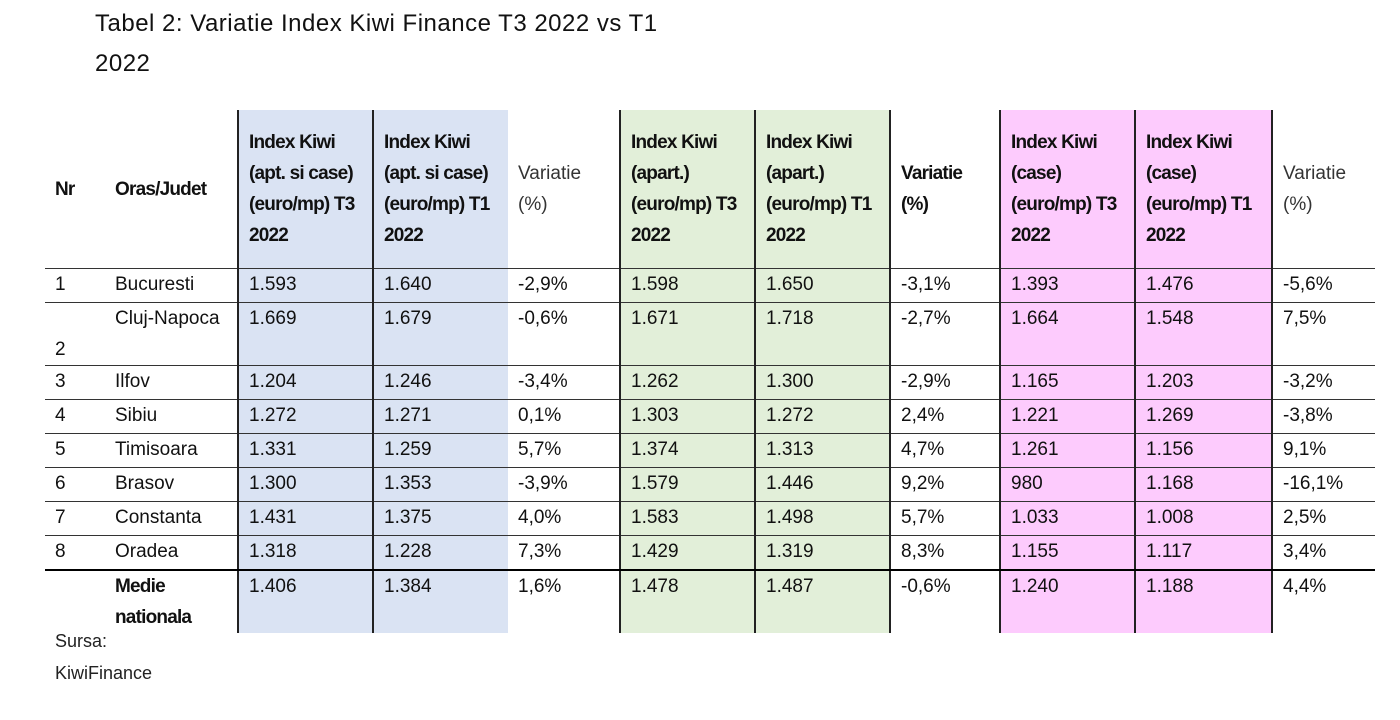 This screenshot has height=720, width=1400. What do you see at coordinates (944, 484) in the screenshot?
I see `table-cell: 9,2%` at bounding box center [944, 484].